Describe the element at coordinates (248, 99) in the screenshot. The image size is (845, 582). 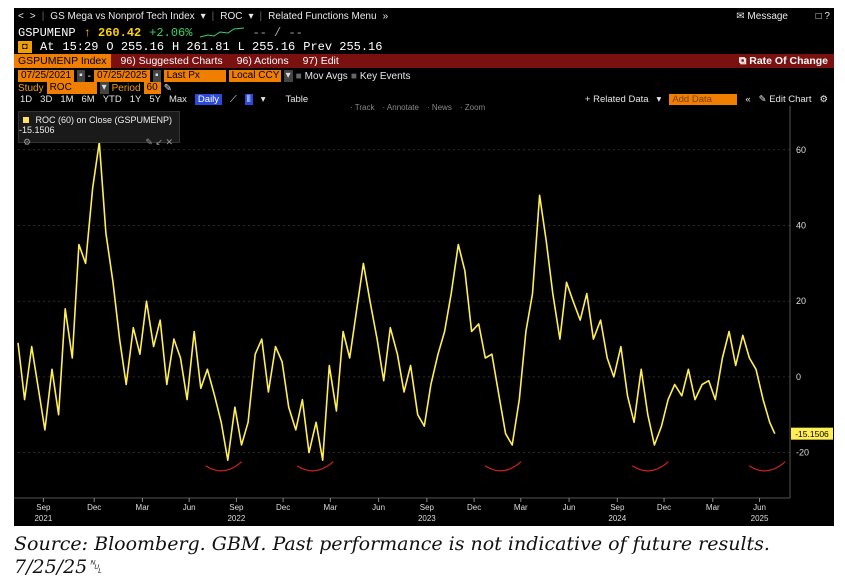
I see `bar-chart-icon: ⫴` at that location.